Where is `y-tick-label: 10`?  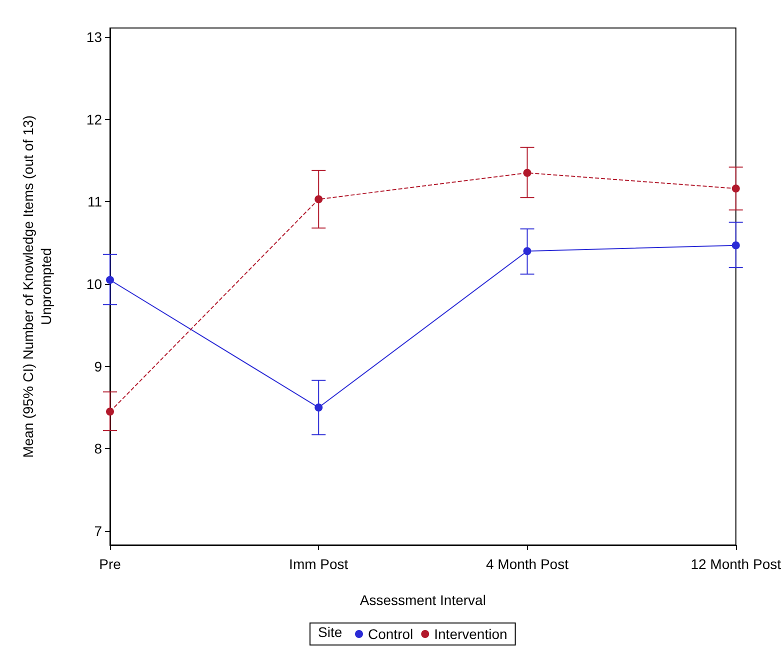
y-tick-label: 10 is located at coordinates (94, 284).